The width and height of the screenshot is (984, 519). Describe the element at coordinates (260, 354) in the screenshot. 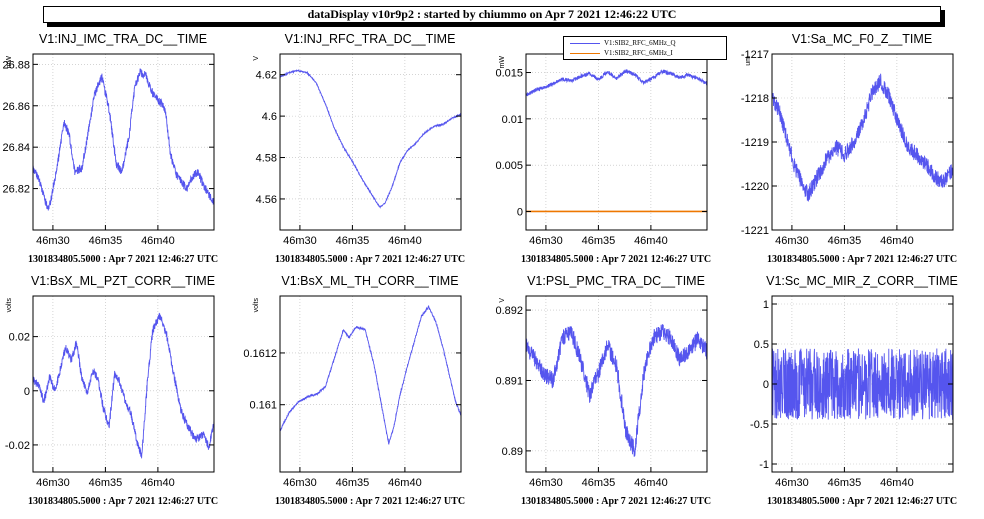

I see `y-tick-label: 0.1612` at that location.